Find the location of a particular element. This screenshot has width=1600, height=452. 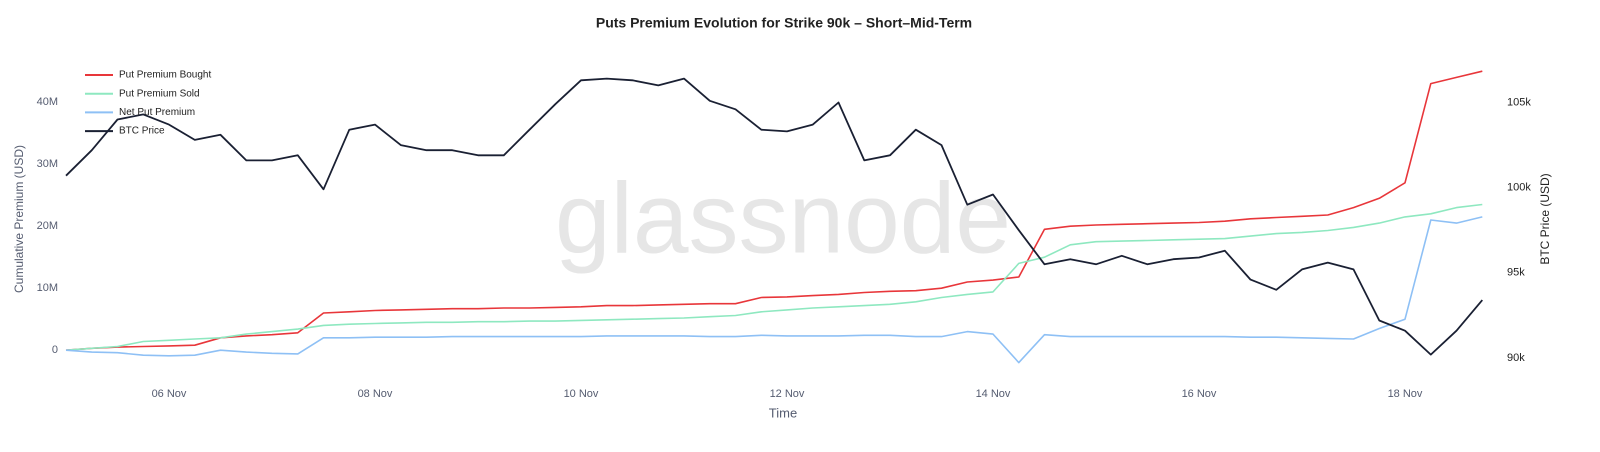

watermark: glassnode is located at coordinates (783, 218).